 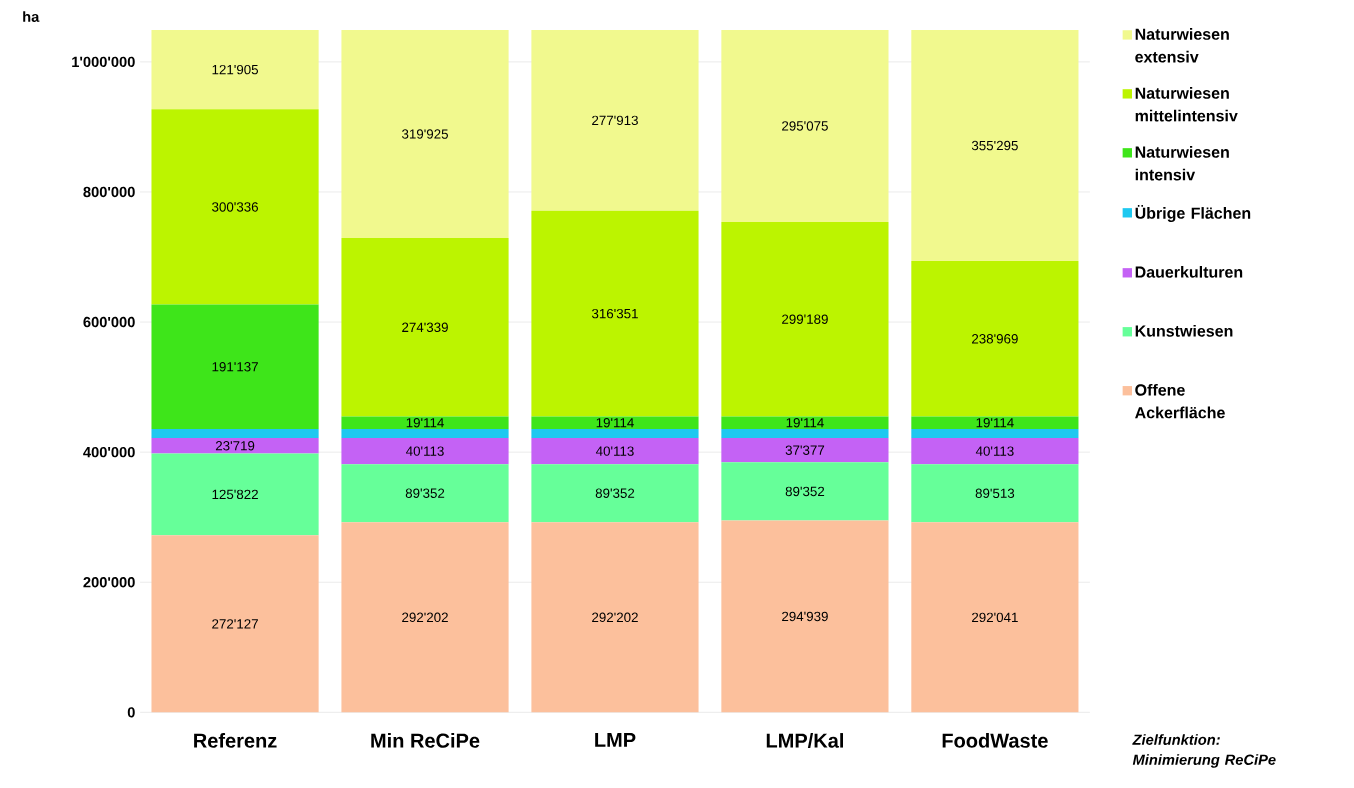 What do you see at coordinates (804, 740) in the screenshot?
I see `x-tick-label: LMP/Kal` at bounding box center [804, 740].